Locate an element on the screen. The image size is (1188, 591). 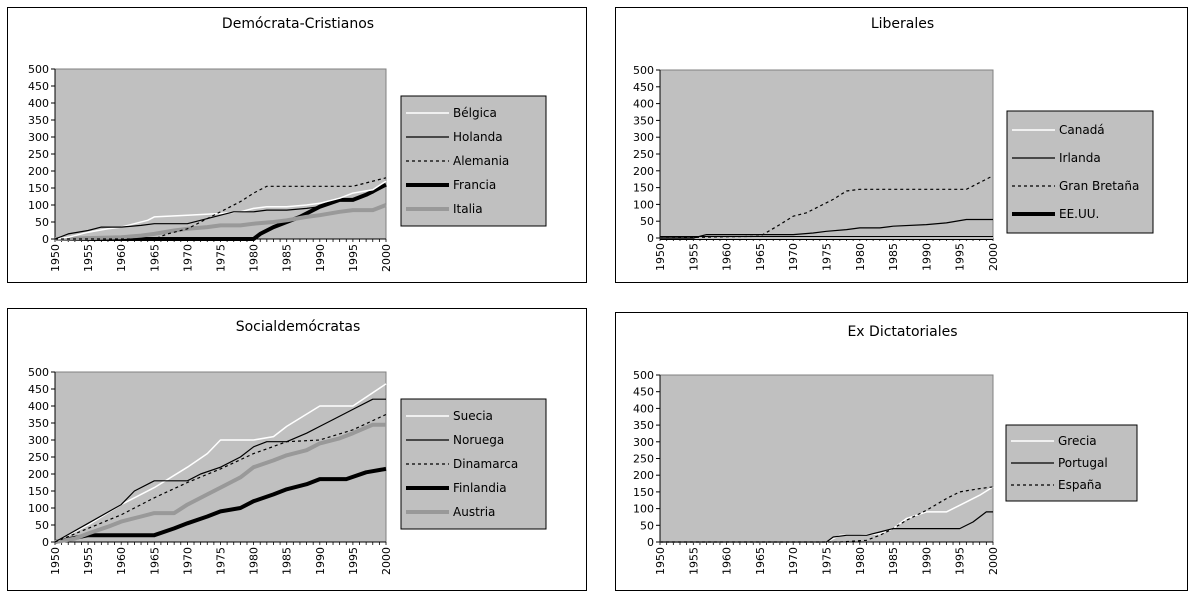
chart-title: Demócrata-Cristianos is located at coordinates (298, 24).